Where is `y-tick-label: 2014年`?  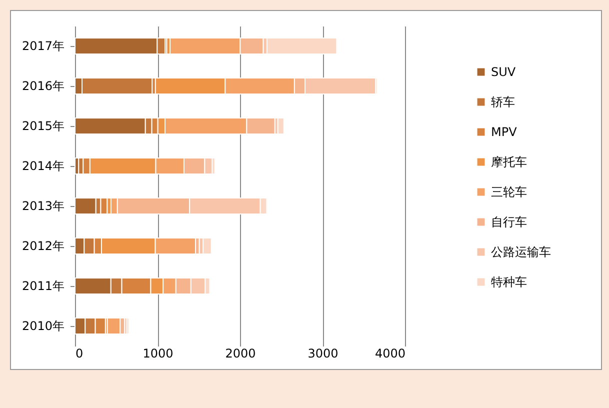
y-tick-label: 2014年 is located at coordinates (43, 166).